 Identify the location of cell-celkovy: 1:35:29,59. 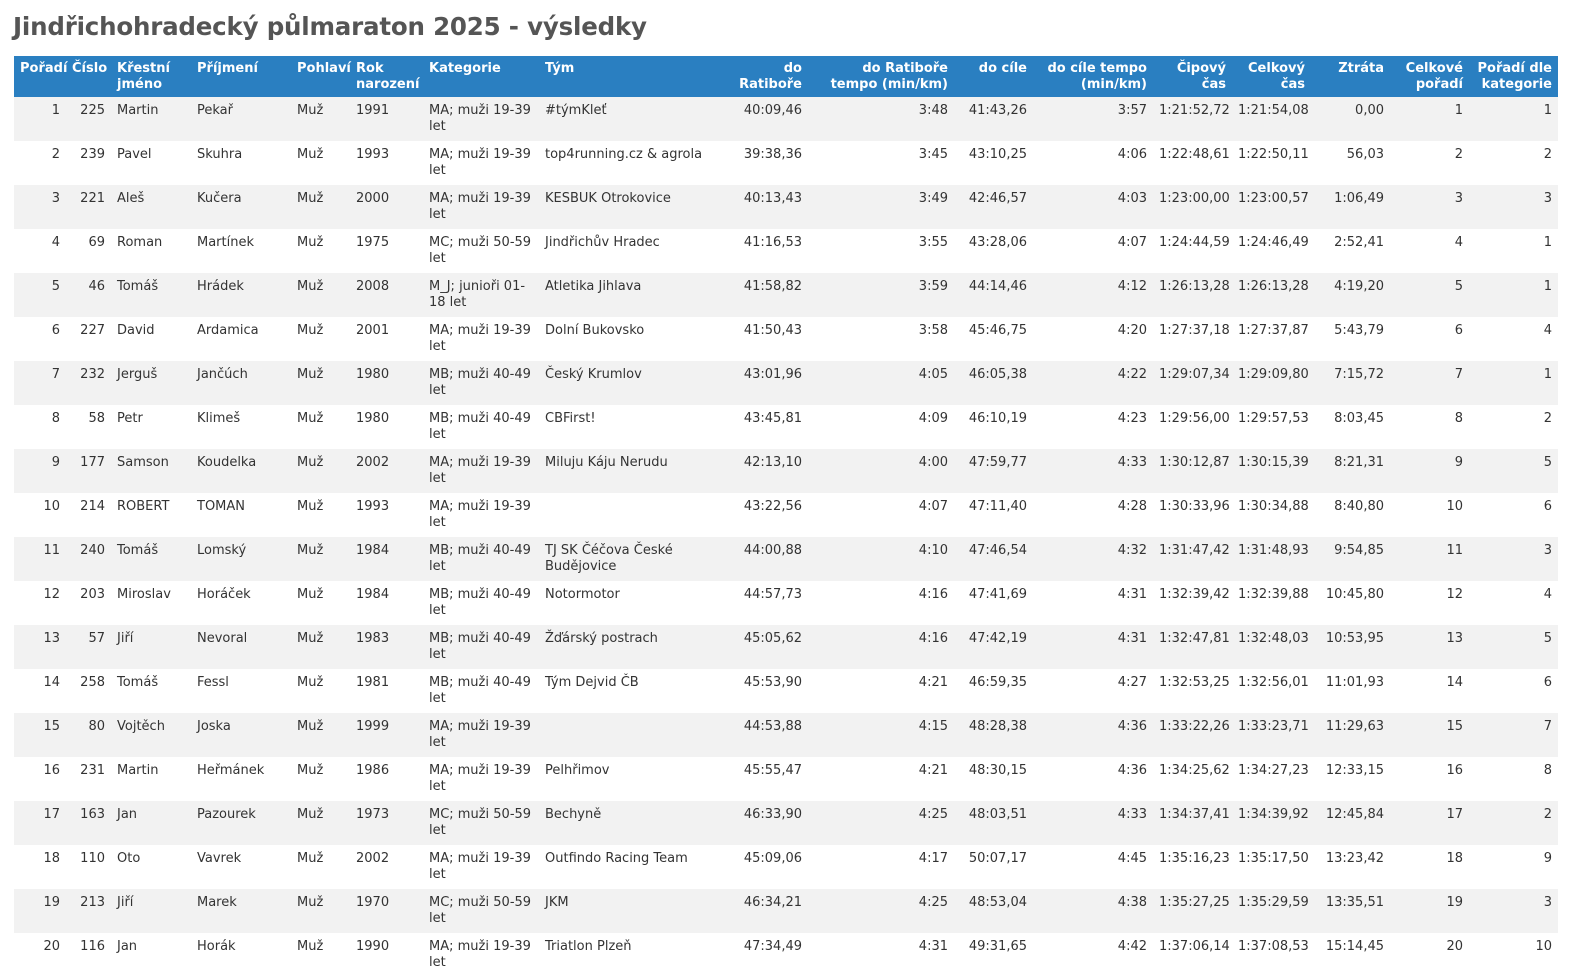
(1271, 911).